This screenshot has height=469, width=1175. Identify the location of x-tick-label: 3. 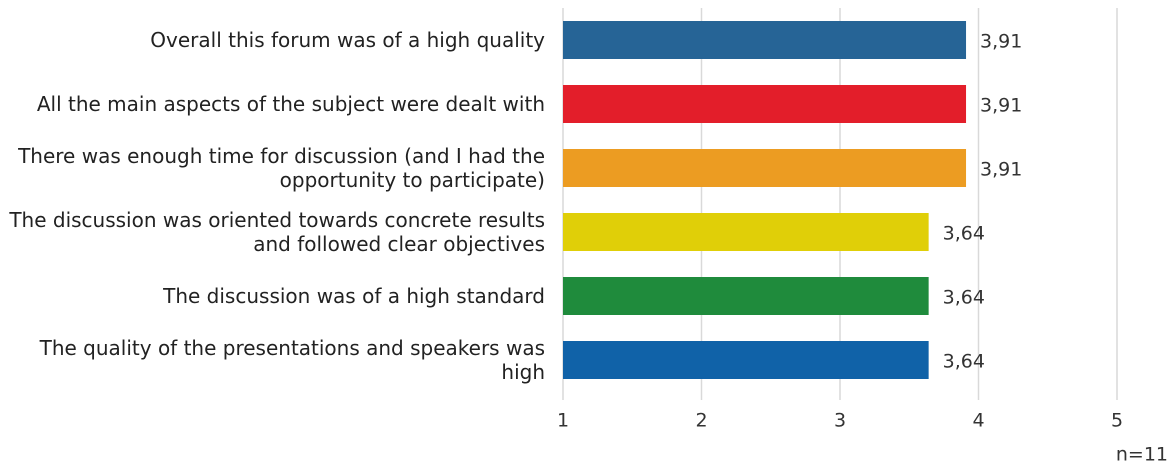
(840, 421).